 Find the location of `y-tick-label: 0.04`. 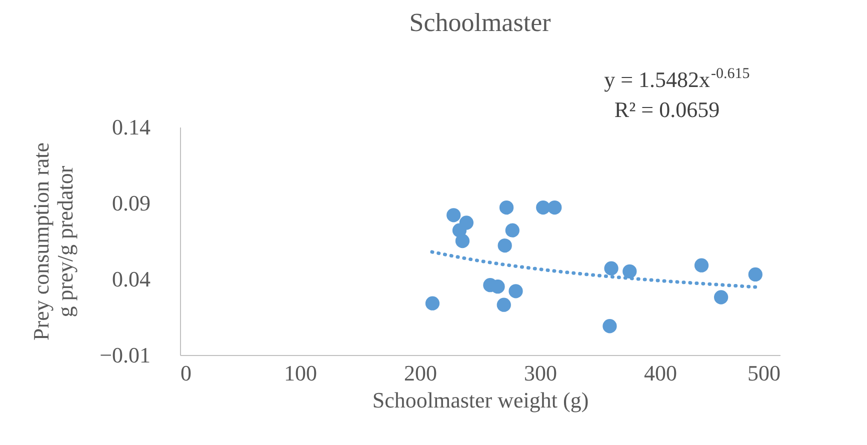

y-tick-label: 0.04 is located at coordinates (131, 279).